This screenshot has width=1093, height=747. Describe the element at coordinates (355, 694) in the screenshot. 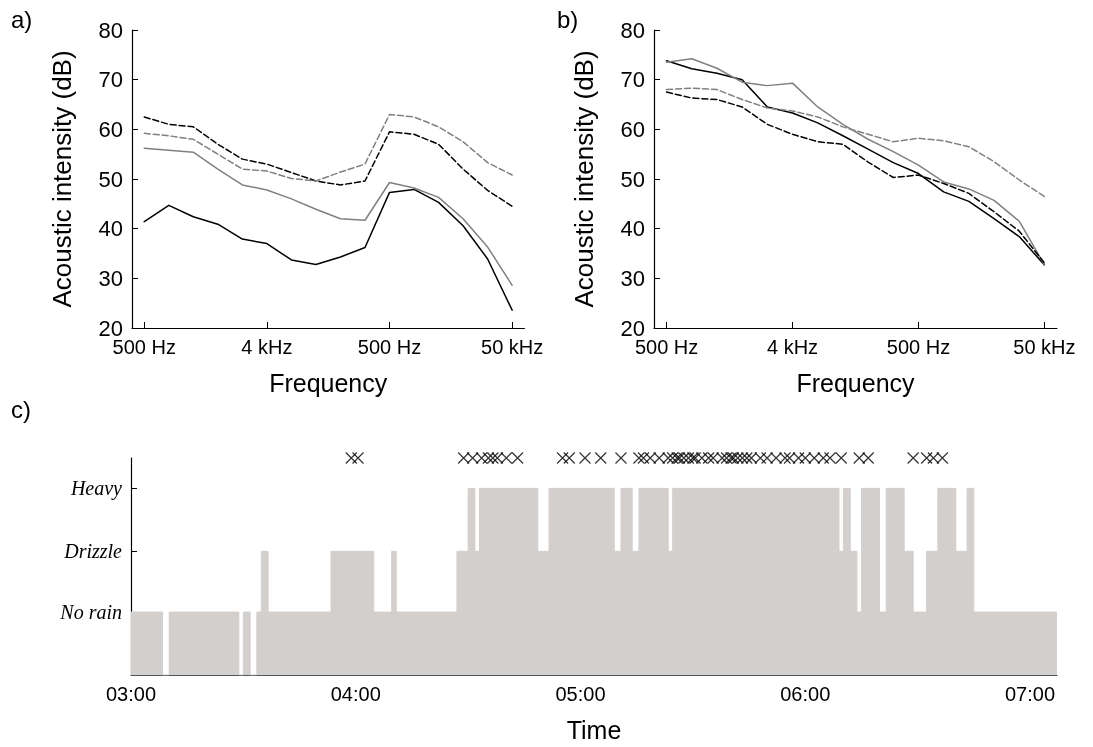

I see `x-tick-label: 04:00` at that location.